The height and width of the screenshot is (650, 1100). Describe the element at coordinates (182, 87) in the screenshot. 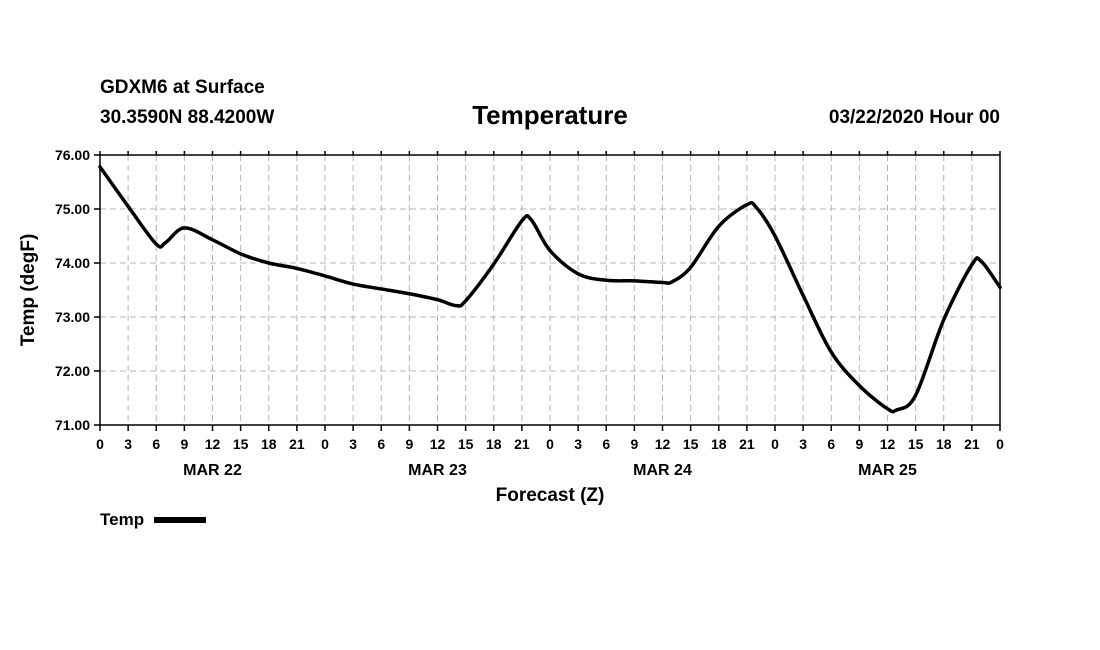

I see `station-label: GDXM6 at Surface` at that location.